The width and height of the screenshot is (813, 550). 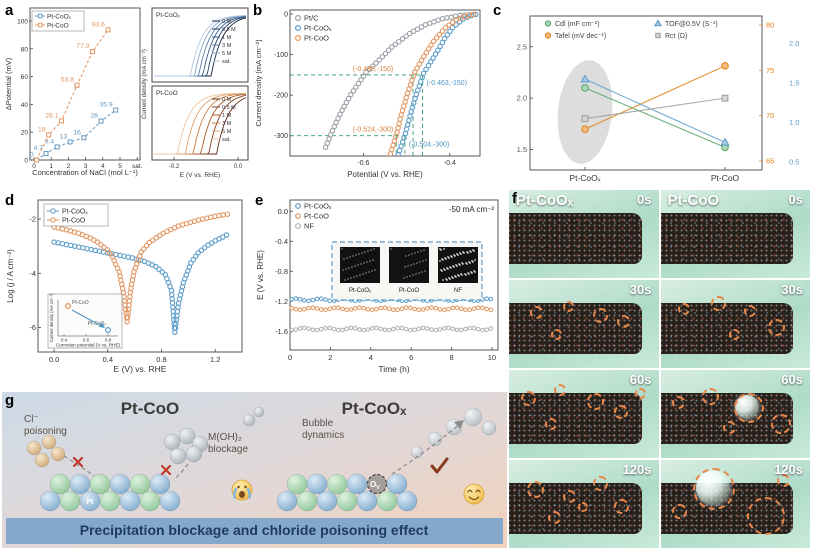 What do you see at coordinates (393, 369) in the screenshot?
I see `e-xlabel: Time (h)` at bounding box center [393, 369].